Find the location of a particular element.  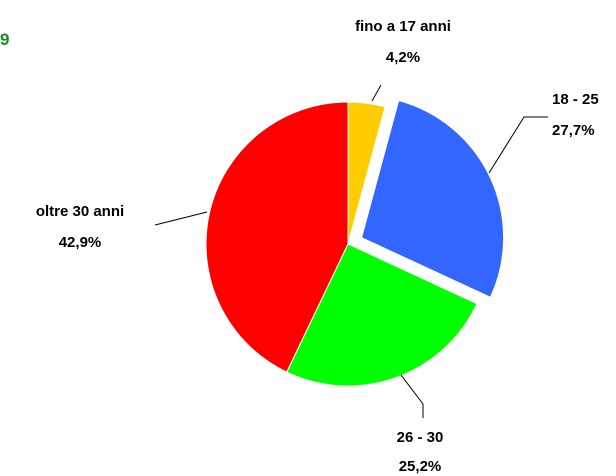

chart-title-fragment: 9 is located at coordinates (5, 39).